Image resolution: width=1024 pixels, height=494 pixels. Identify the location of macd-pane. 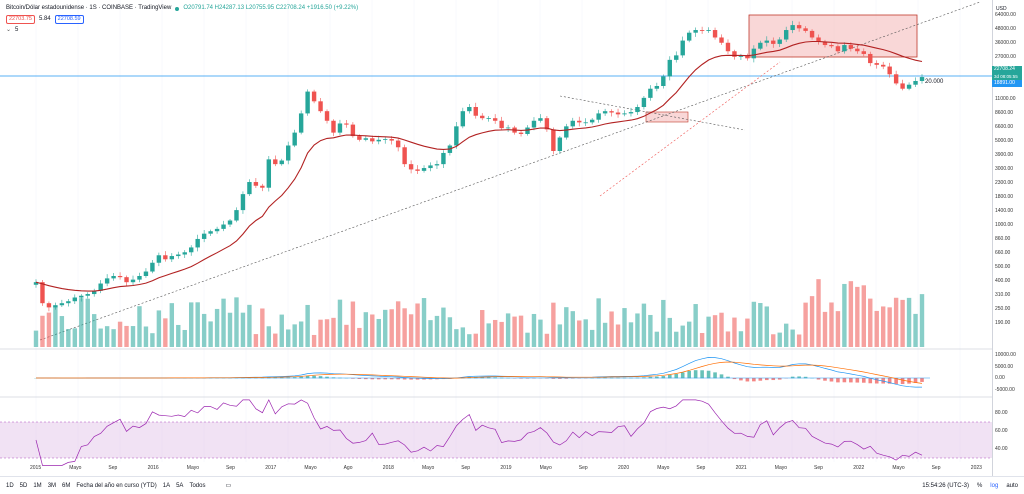
(482, 372).